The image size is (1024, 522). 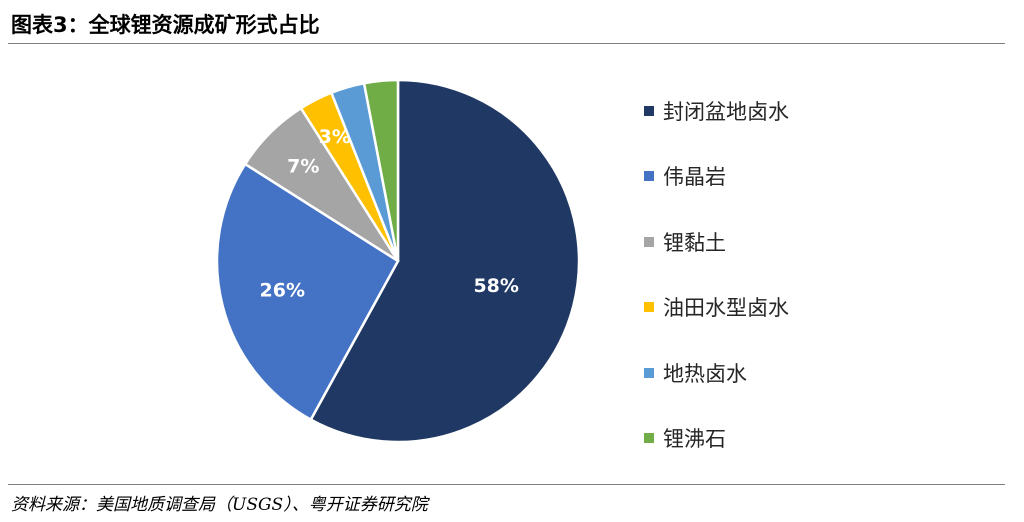 What do you see at coordinates (506, 43) in the screenshot?
I see `title-divider` at bounding box center [506, 43].